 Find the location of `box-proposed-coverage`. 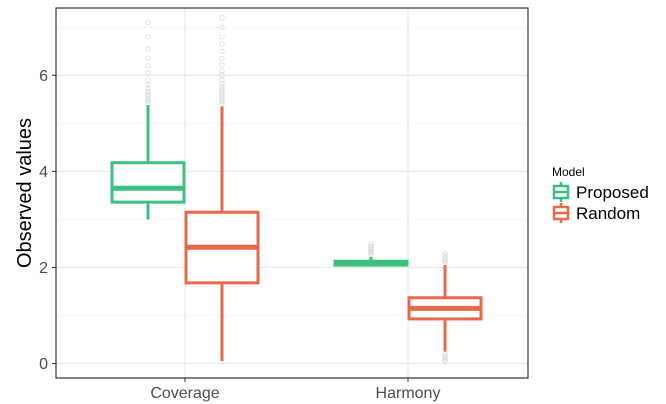

box-proposed-coverage is located at coordinates (148, 119).